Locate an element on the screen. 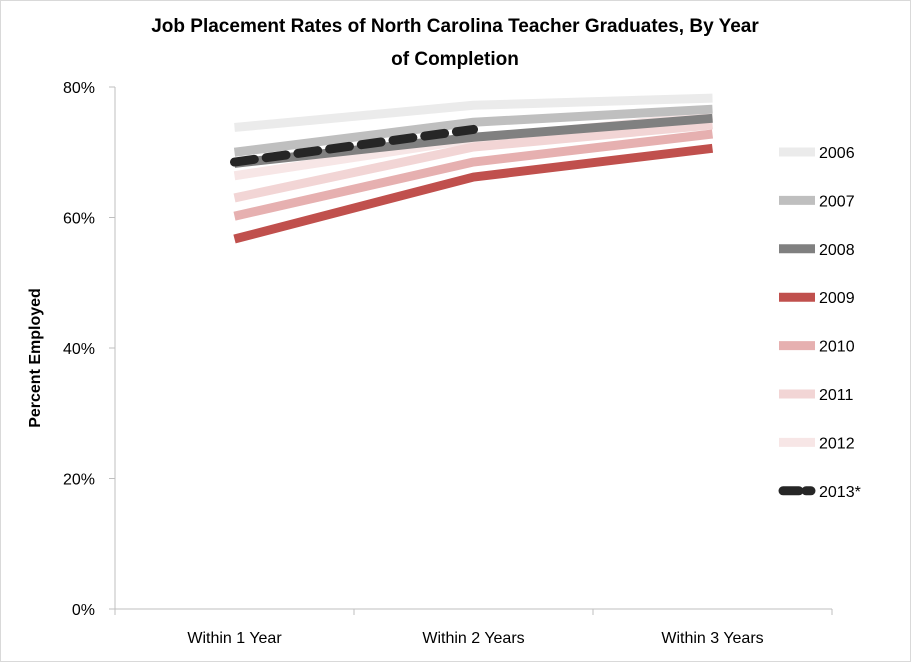 This screenshot has width=911, height=662. legend-label: 2013* is located at coordinates (840, 492).